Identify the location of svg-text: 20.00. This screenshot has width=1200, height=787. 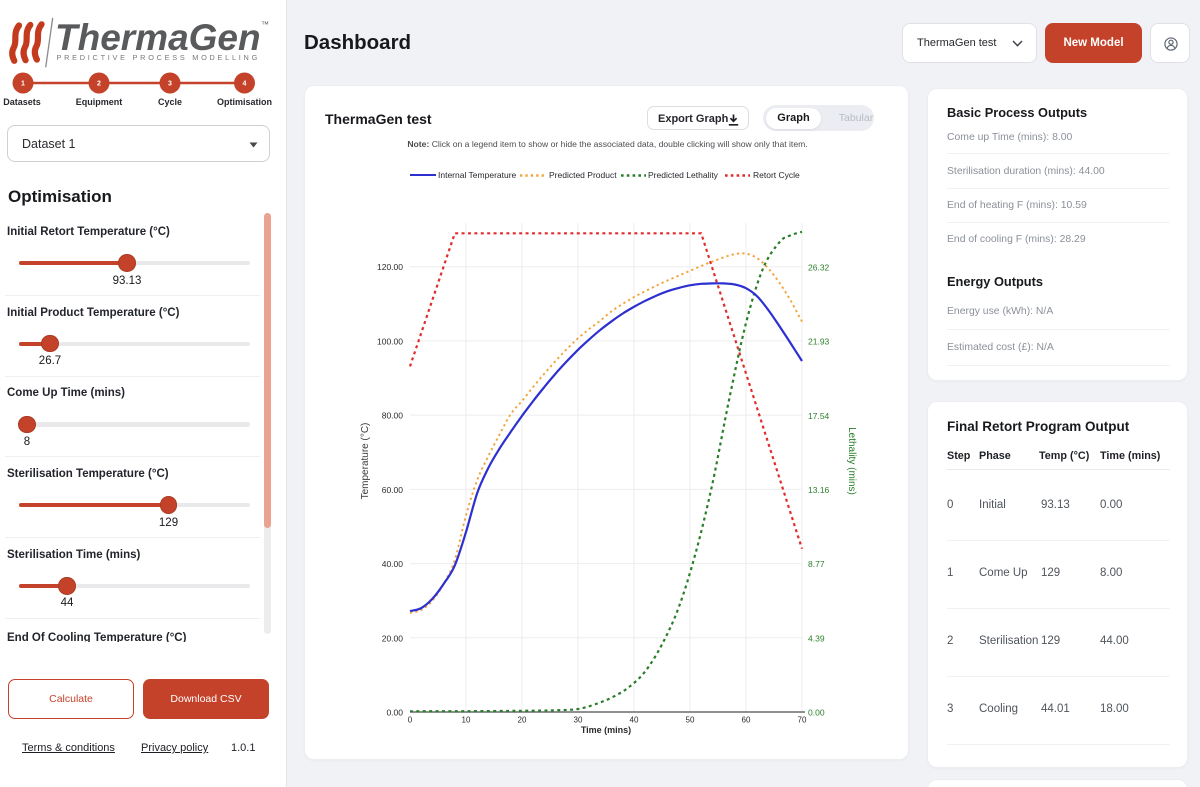
(393, 638).